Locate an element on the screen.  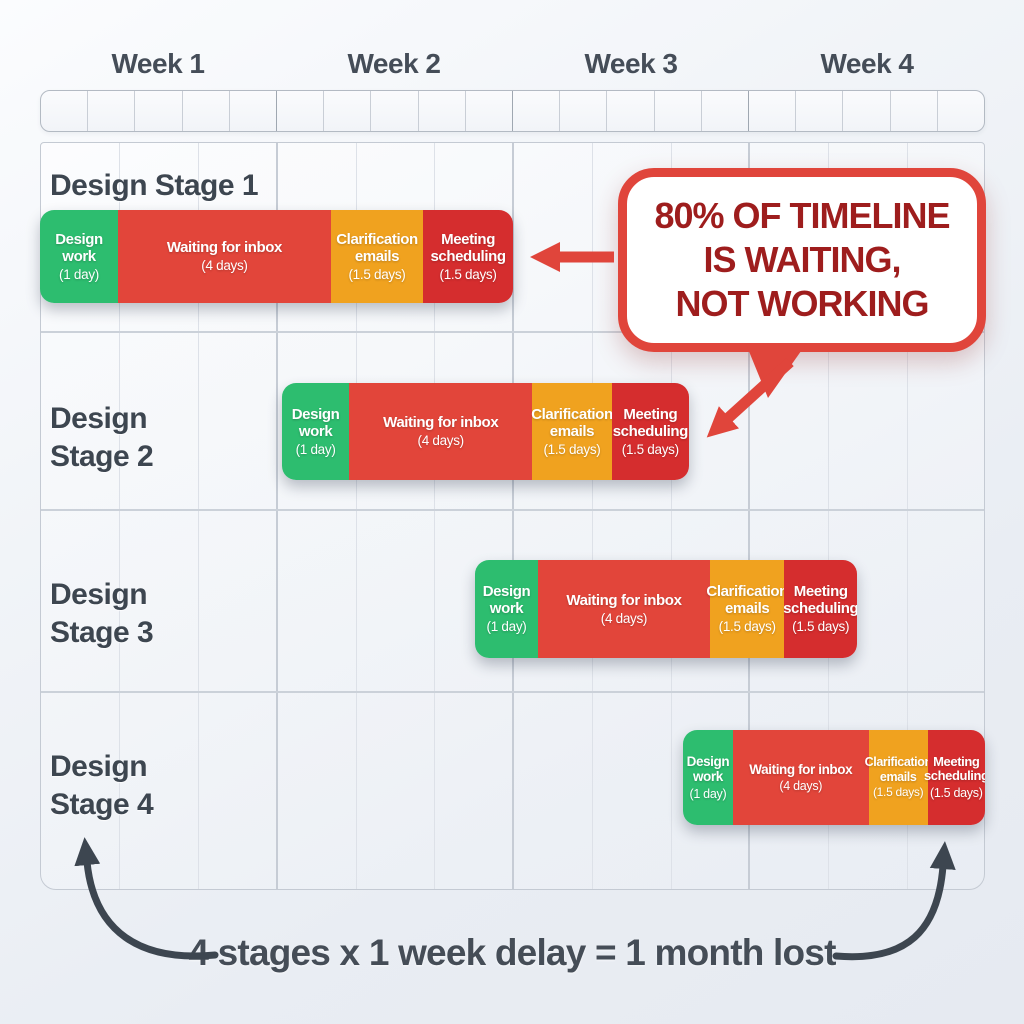
stage-label-line: Stage 2 is located at coordinates (102, 456).